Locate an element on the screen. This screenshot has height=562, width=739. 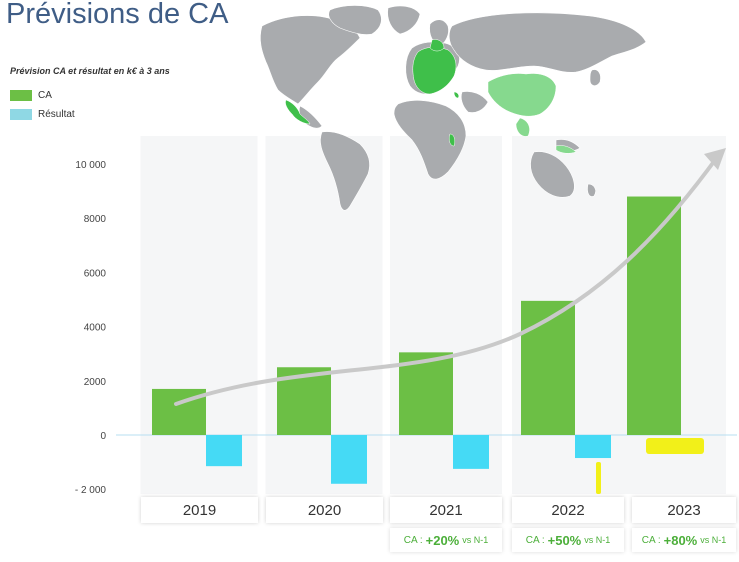
bar-resultat-2019 is located at coordinates (224, 451).